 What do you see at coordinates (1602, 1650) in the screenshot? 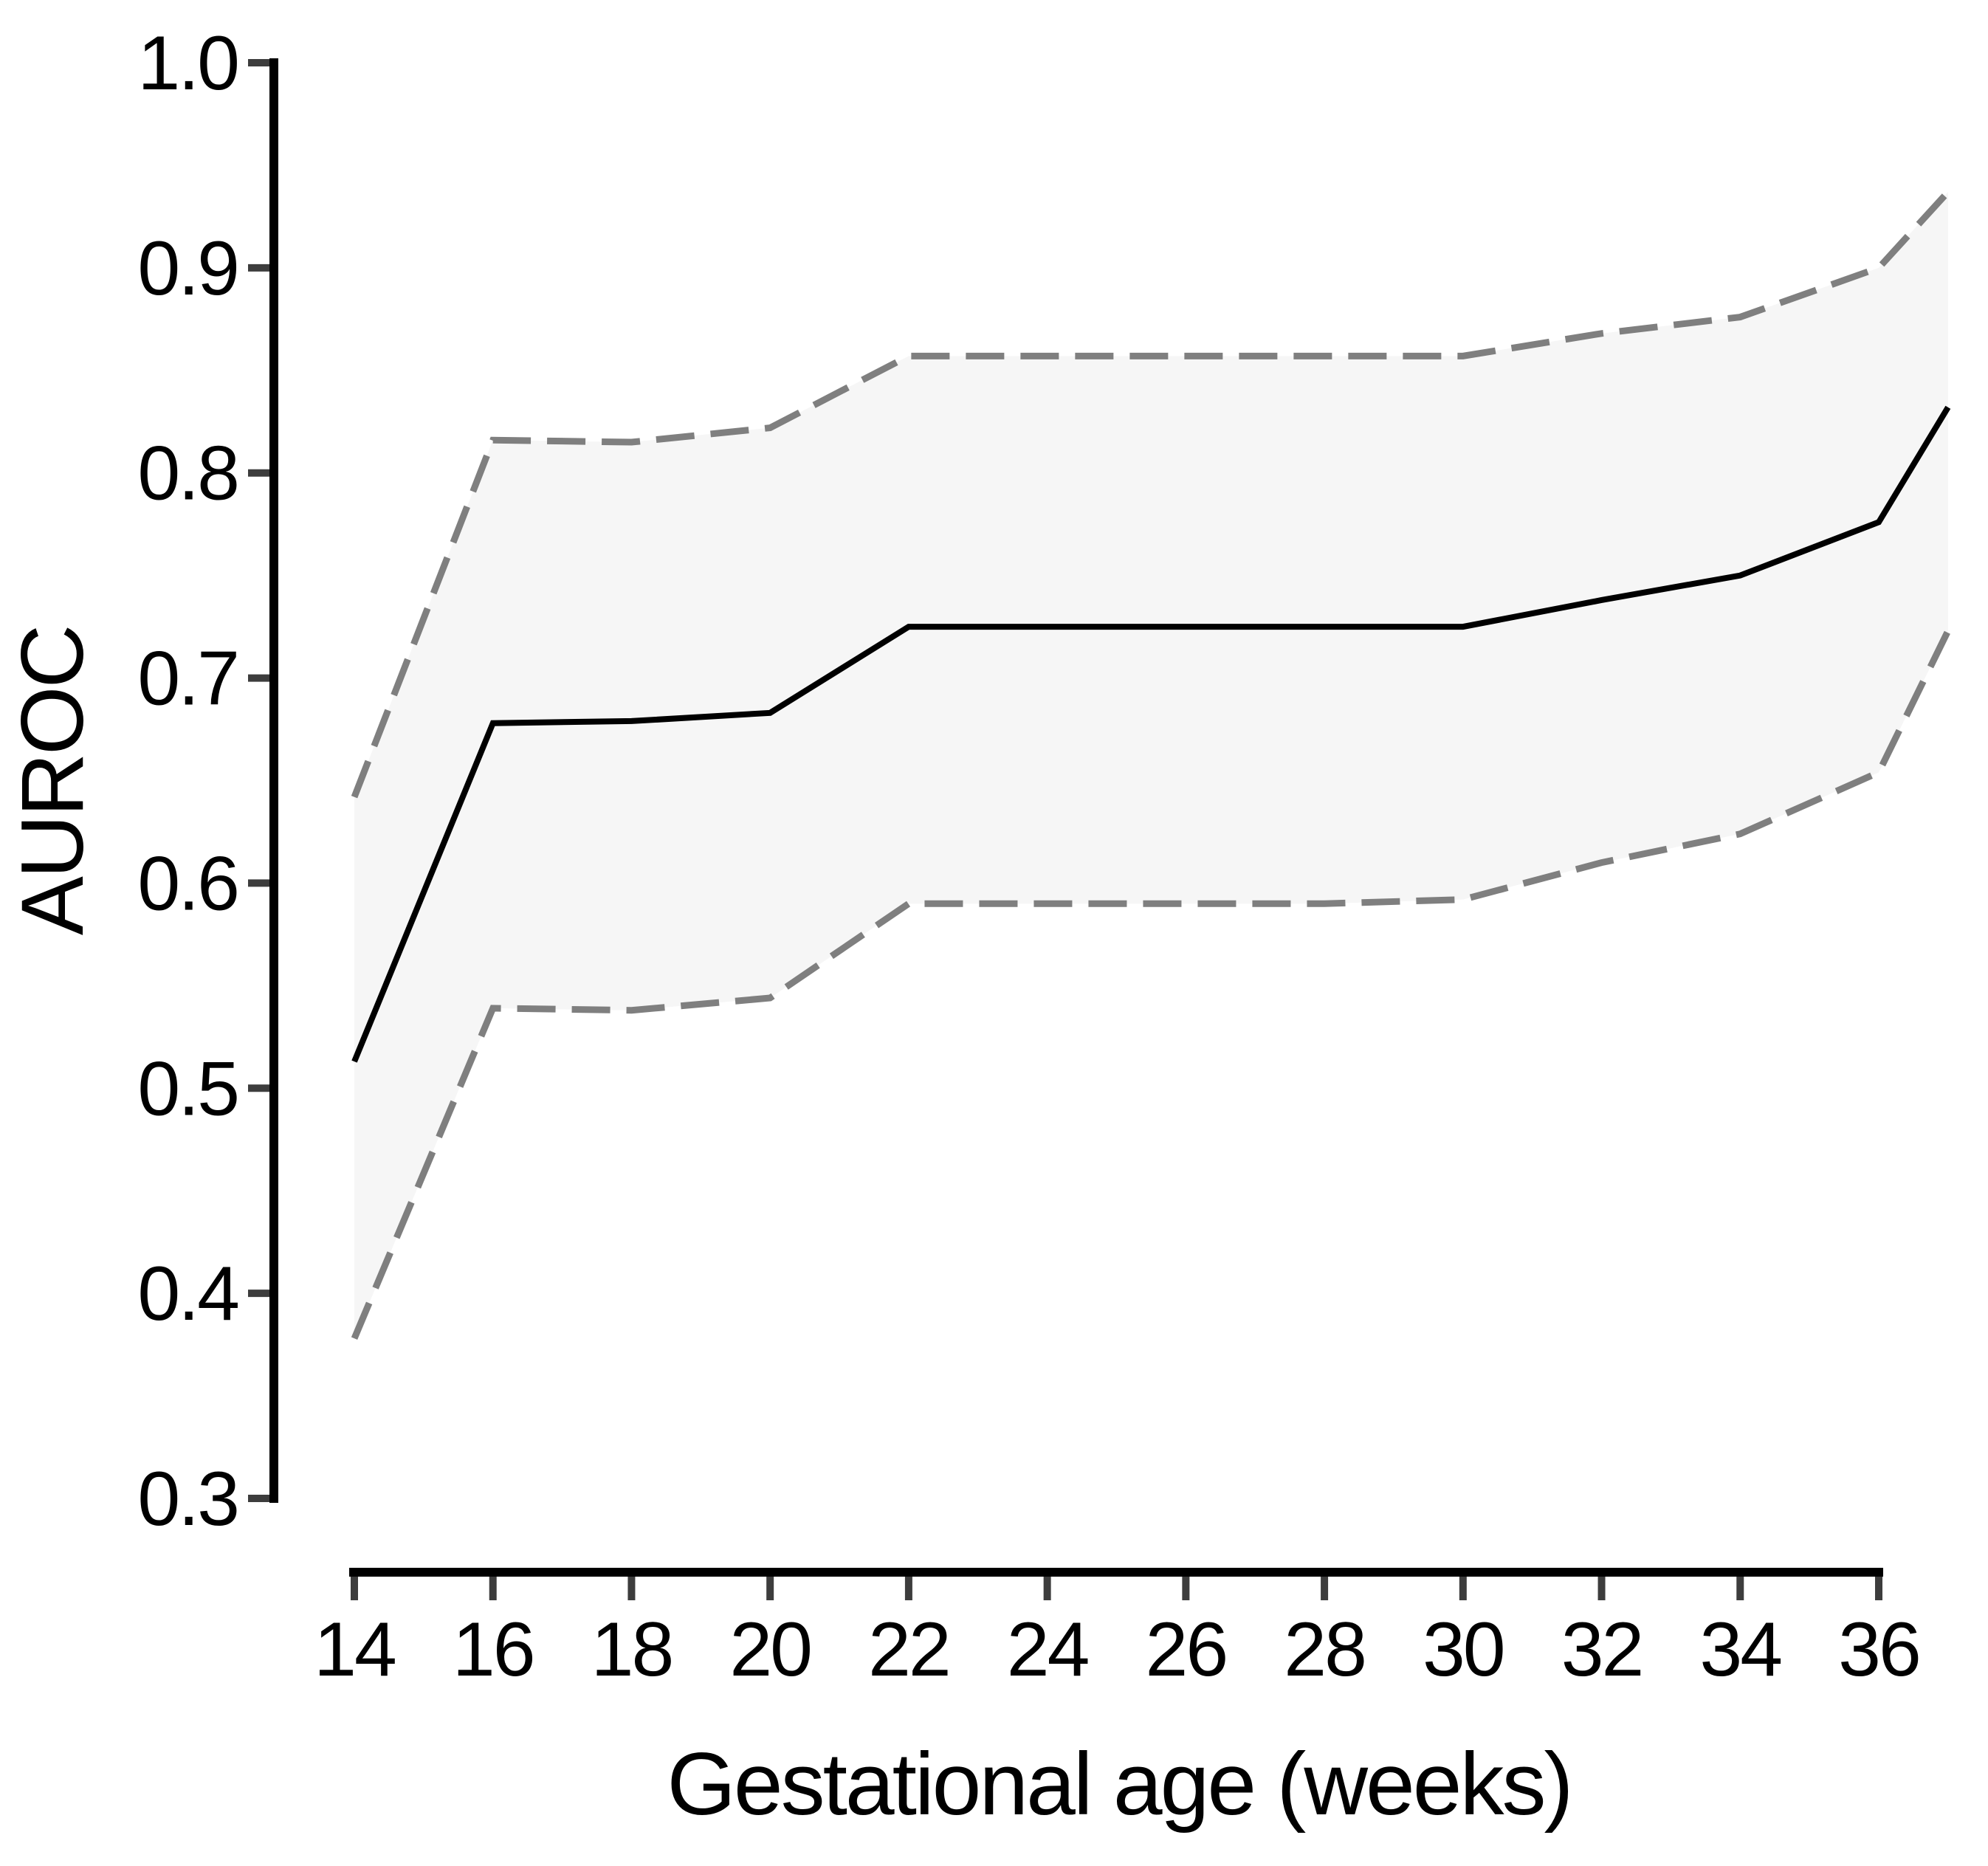
I see `x-tick-label: 32` at bounding box center [1602, 1650].